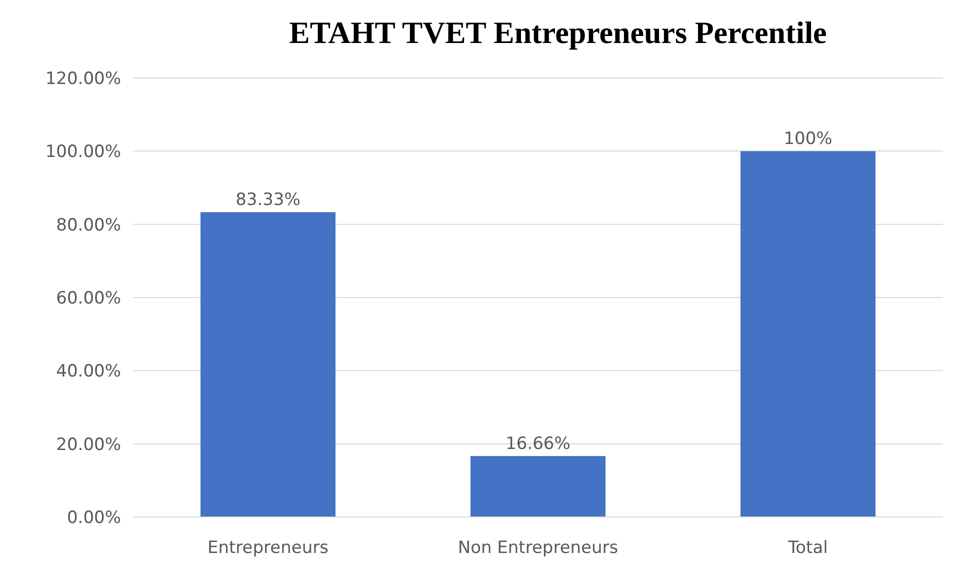 Image resolution: width=957 pixels, height=578 pixels. What do you see at coordinates (807, 548) in the screenshot?
I see `x-tick-label: Total` at bounding box center [807, 548].